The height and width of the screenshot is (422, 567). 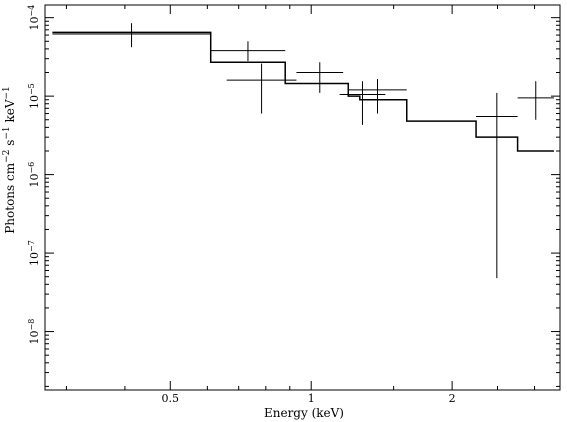 I want to click on y-tick-label-exponent: −7, so click(x=31, y=246).